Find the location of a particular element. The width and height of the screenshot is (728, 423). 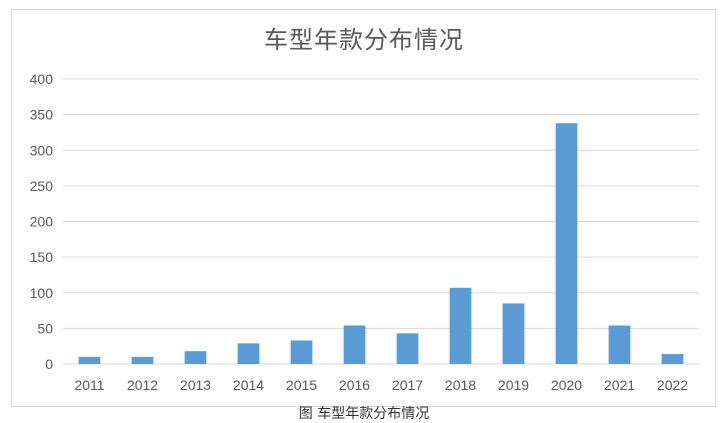

y-tick-label: 250 is located at coordinates (42, 186).